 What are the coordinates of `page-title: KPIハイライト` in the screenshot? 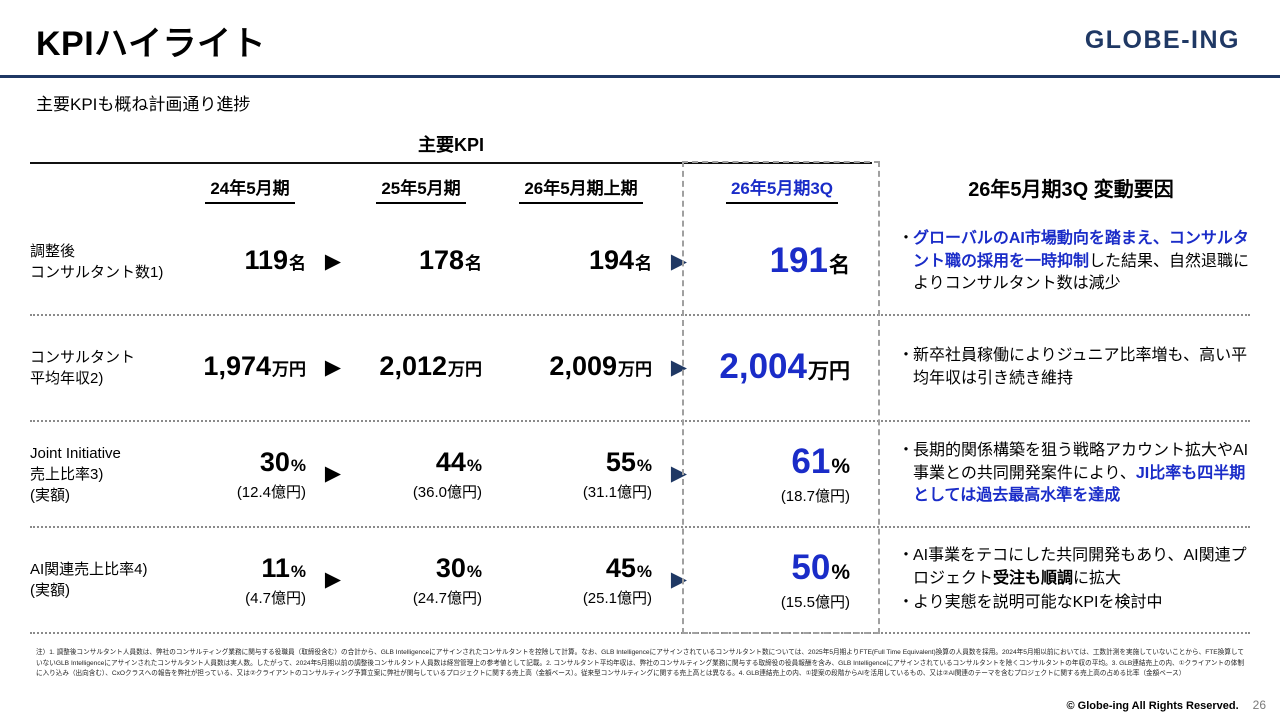 It's located at (151, 44).